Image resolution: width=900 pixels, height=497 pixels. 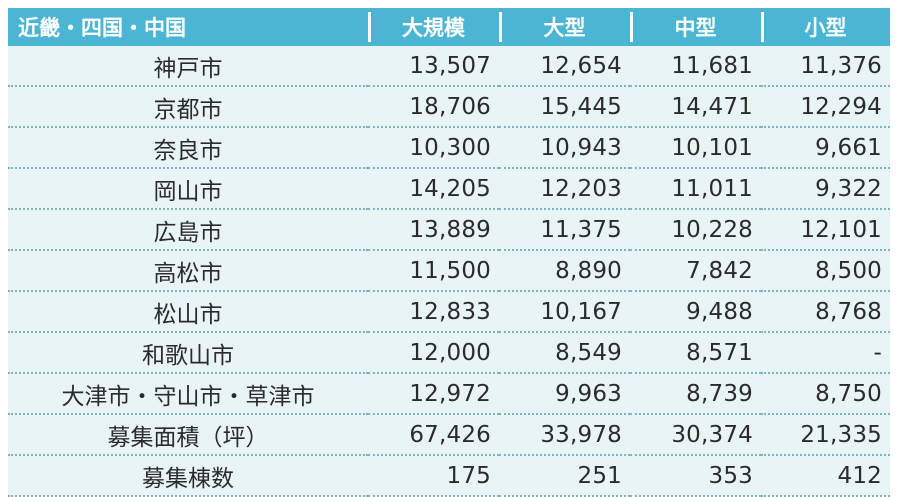 What do you see at coordinates (695, 476) in the screenshot?
I see `medium-cell: 353` at bounding box center [695, 476].